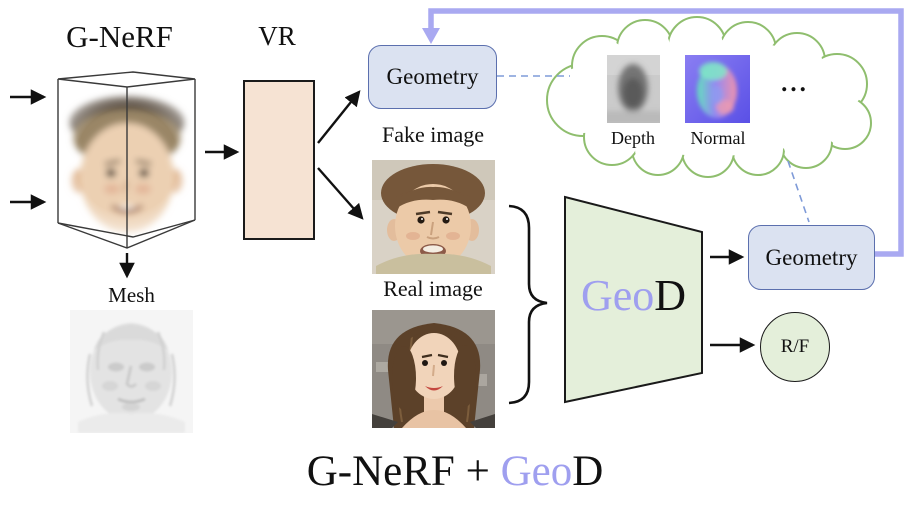 This screenshot has width=910, height=510. Describe the element at coordinates (433, 288) in the screenshot. I see `real-image-label: Real image` at that location.